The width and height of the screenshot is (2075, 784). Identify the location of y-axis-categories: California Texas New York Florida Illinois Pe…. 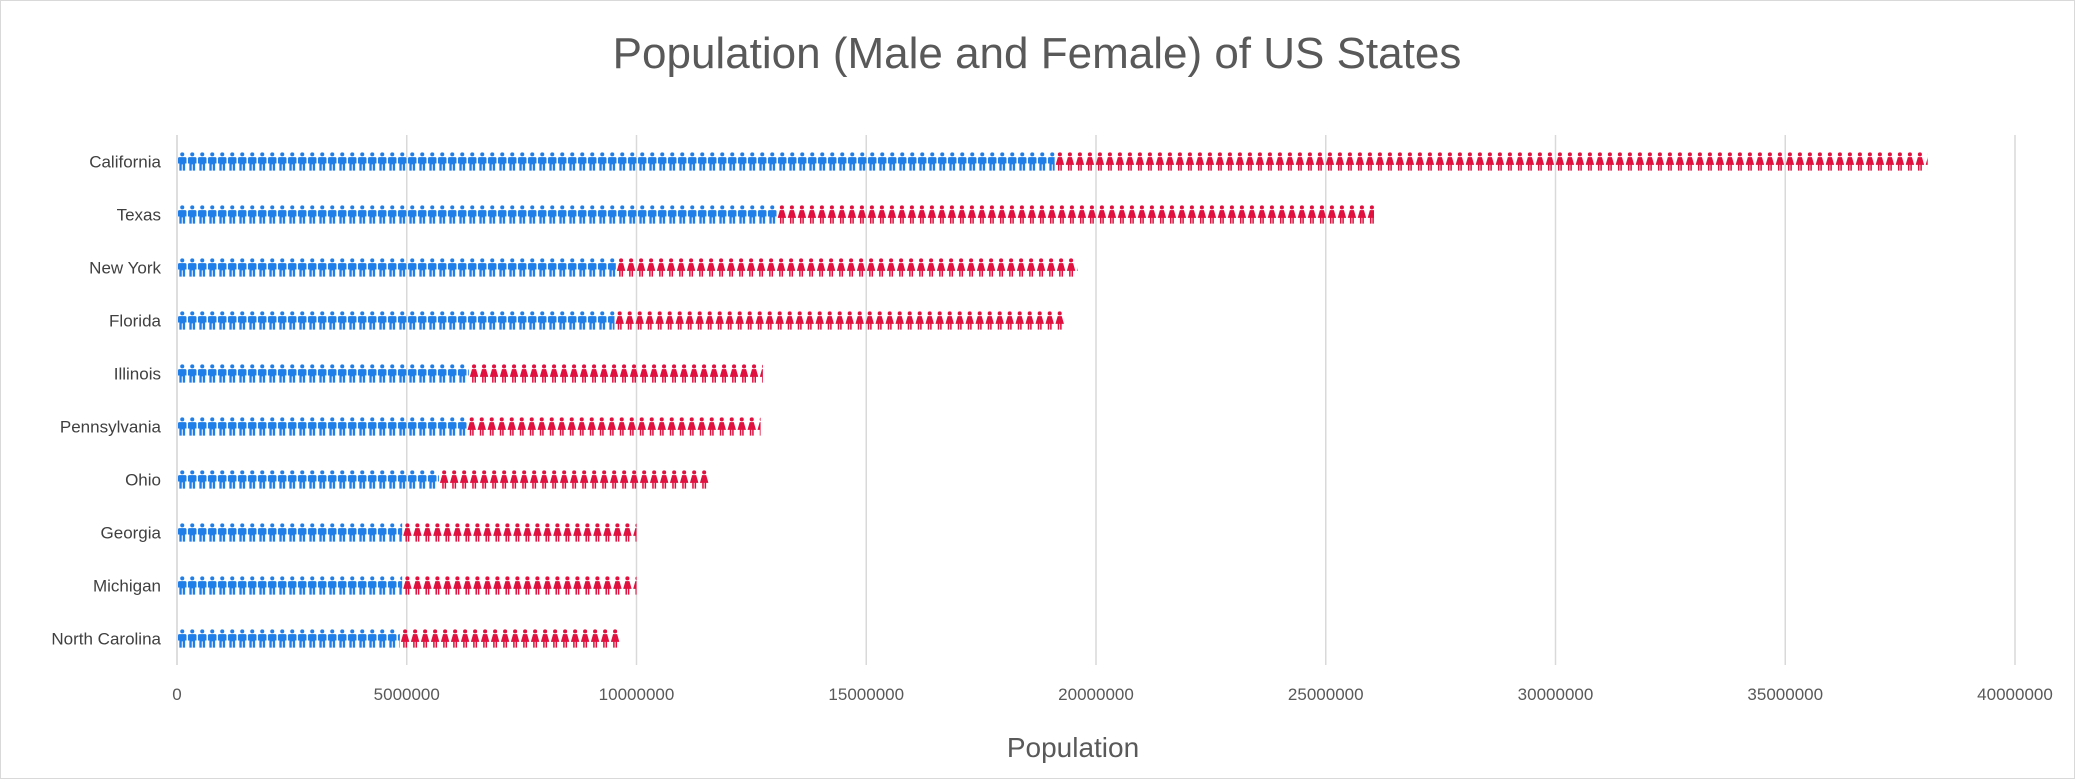
(106, 401).